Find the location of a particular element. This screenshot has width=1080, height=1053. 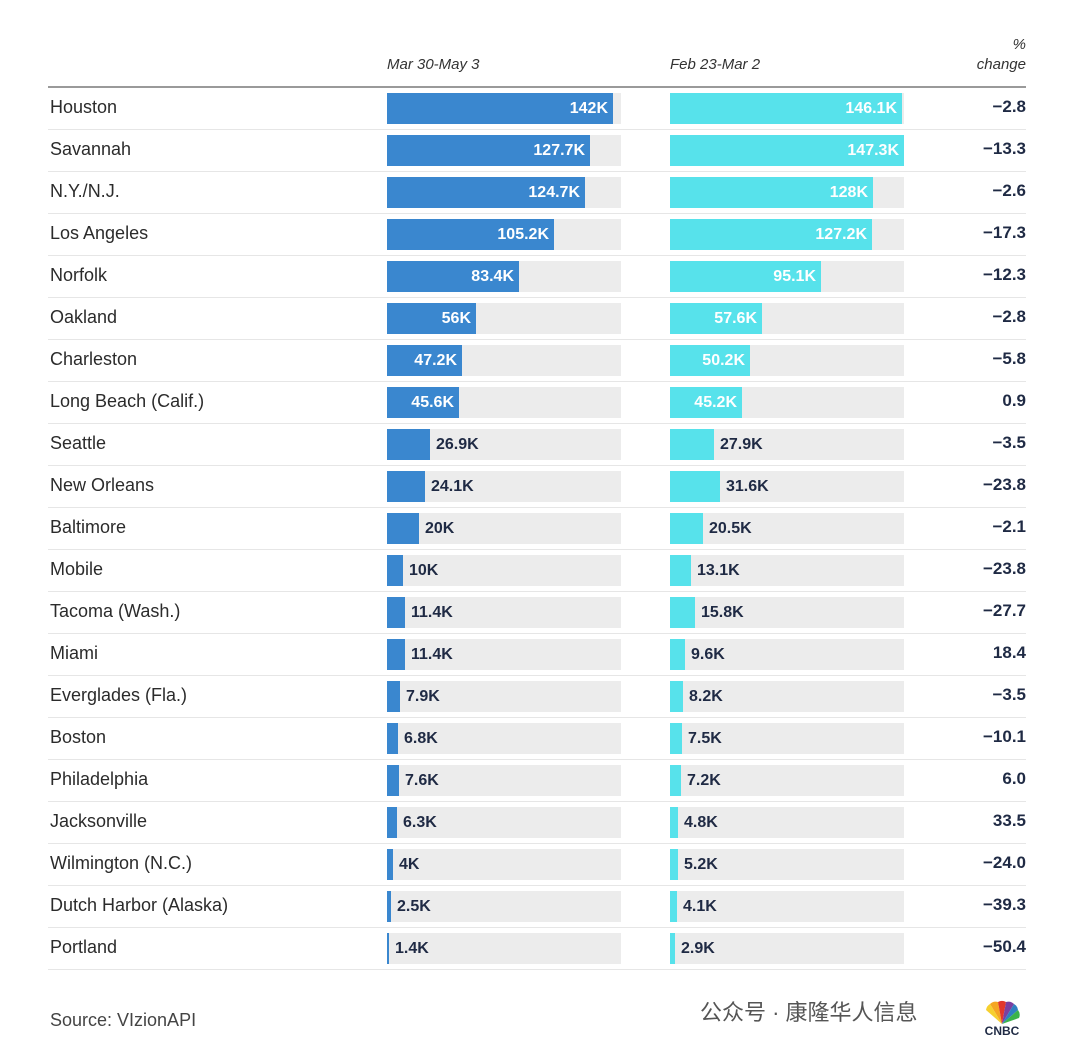

data-label: 6.3K is located at coordinates (420, 822).